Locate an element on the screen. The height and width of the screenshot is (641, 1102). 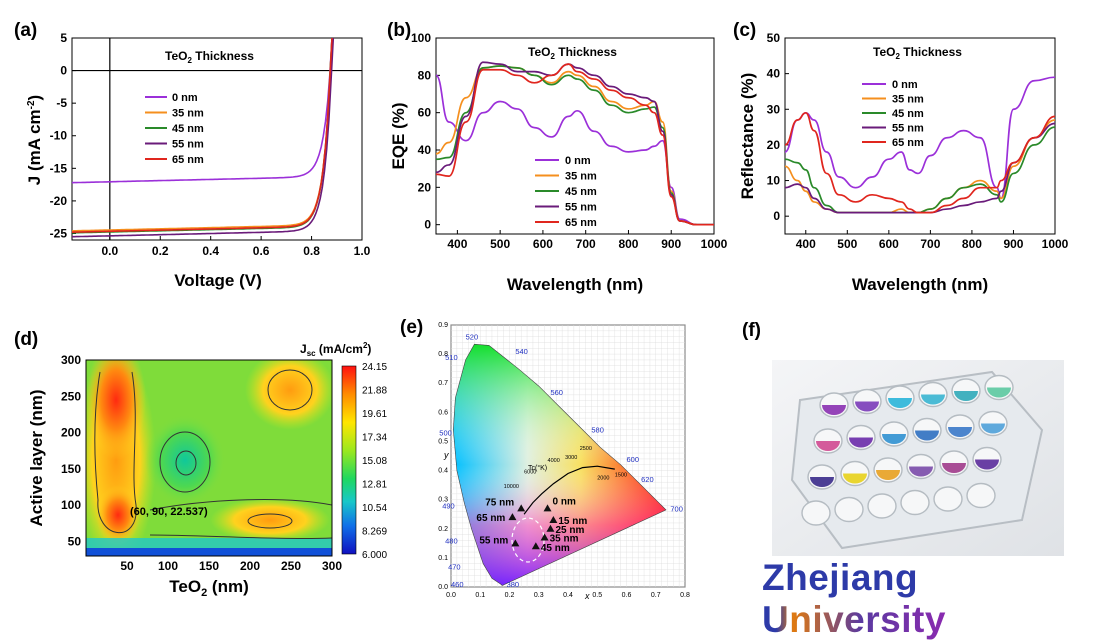
c-ytick: 50 is located at coordinates (774, 38).